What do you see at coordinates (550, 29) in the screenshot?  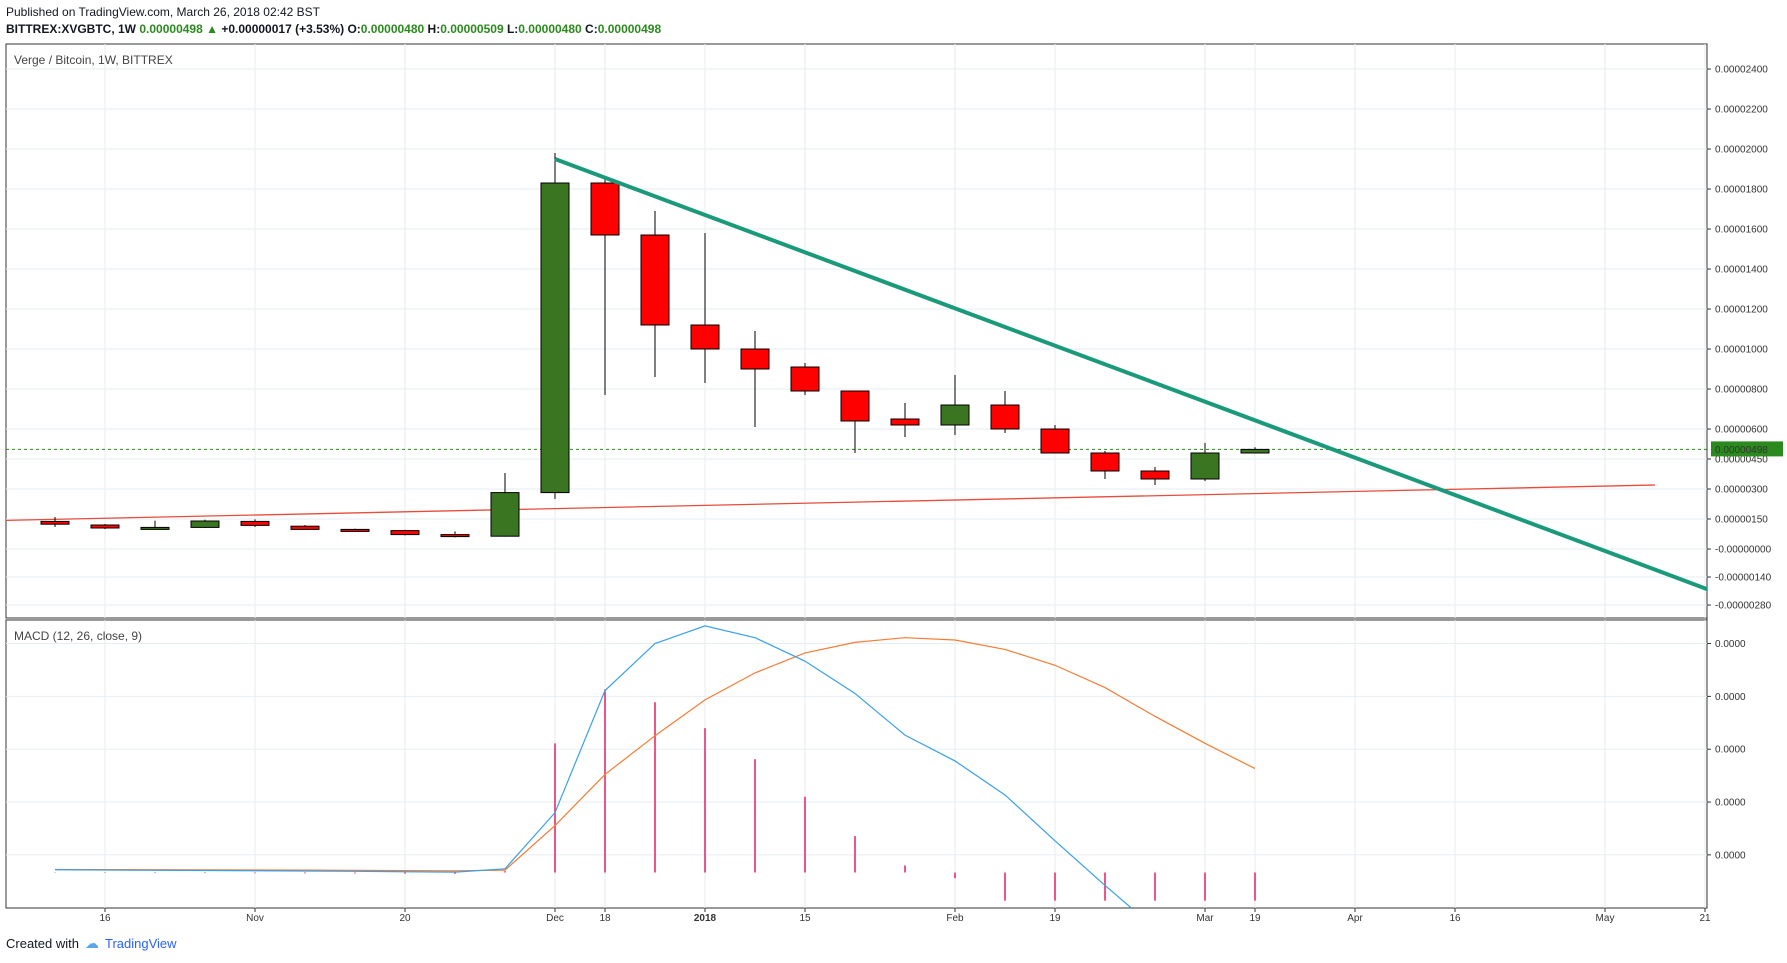 I see `low-value: 0.00000480` at bounding box center [550, 29].